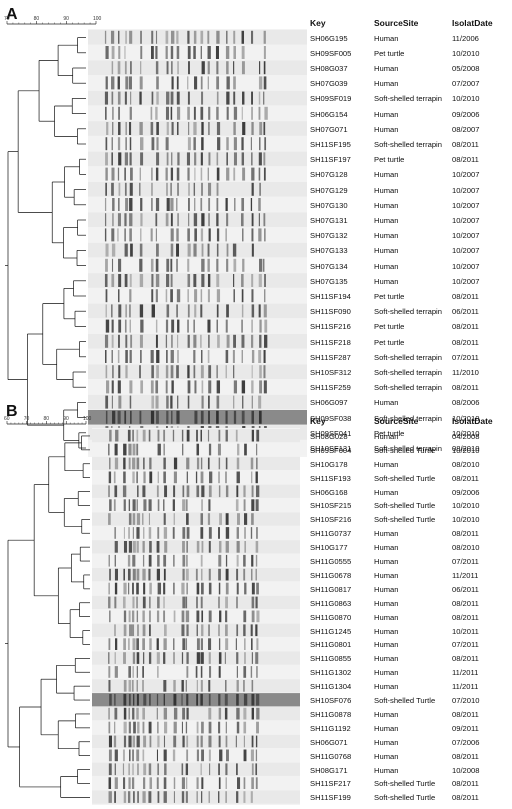  Describe the element at coordinates (329, 38) in the screenshot. I see `isolate-key: SH06G195` at that location.